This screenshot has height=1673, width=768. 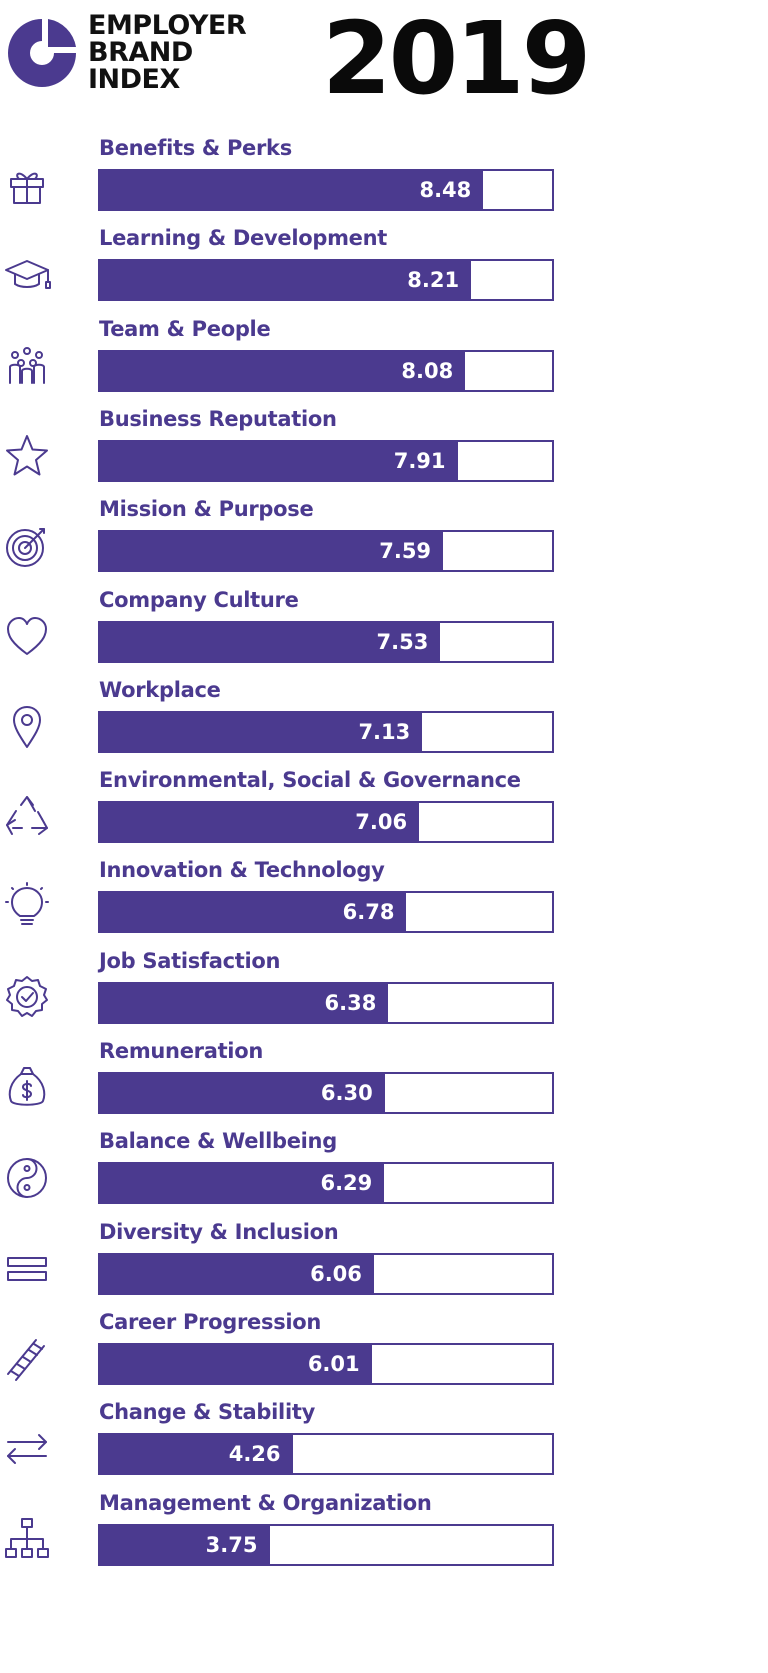 What do you see at coordinates (27, 366) in the screenshot?
I see `team-icon` at bounding box center [27, 366].